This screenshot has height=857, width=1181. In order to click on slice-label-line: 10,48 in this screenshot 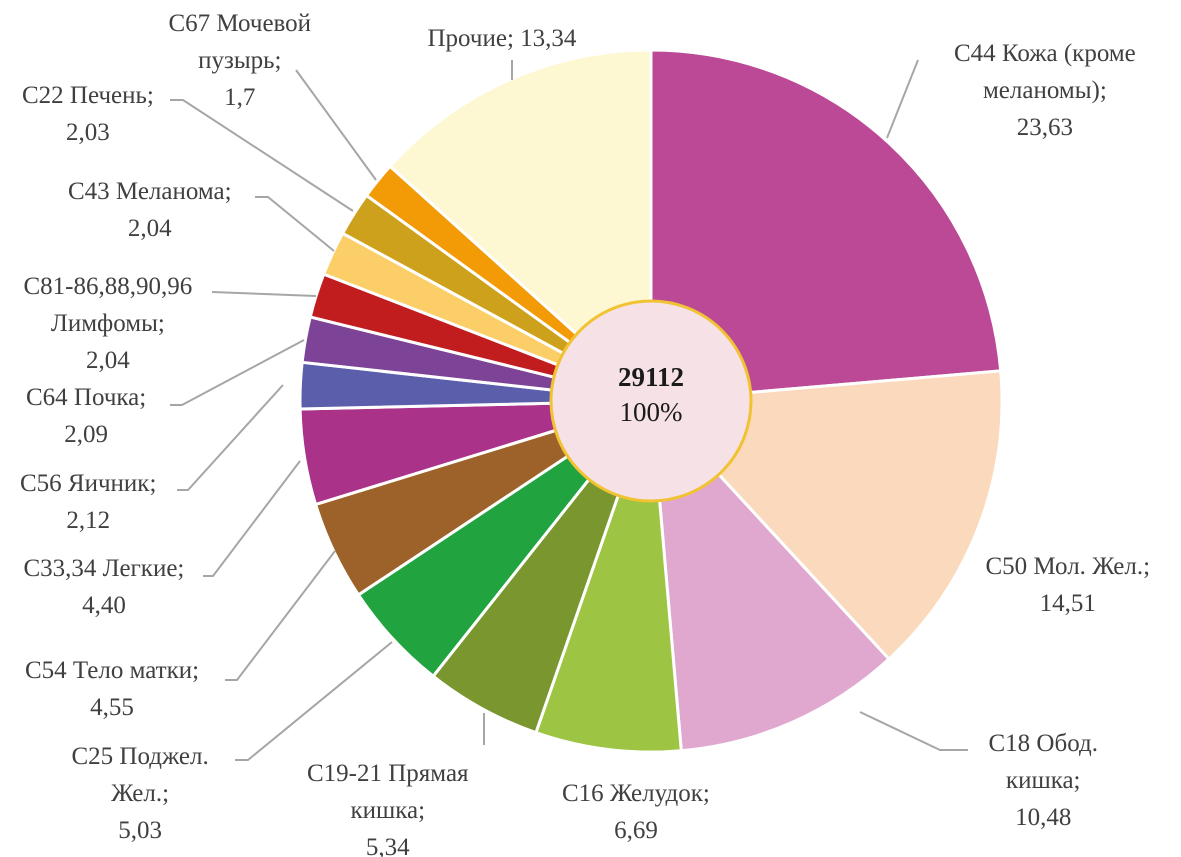, I will do `click(1043, 817)`.